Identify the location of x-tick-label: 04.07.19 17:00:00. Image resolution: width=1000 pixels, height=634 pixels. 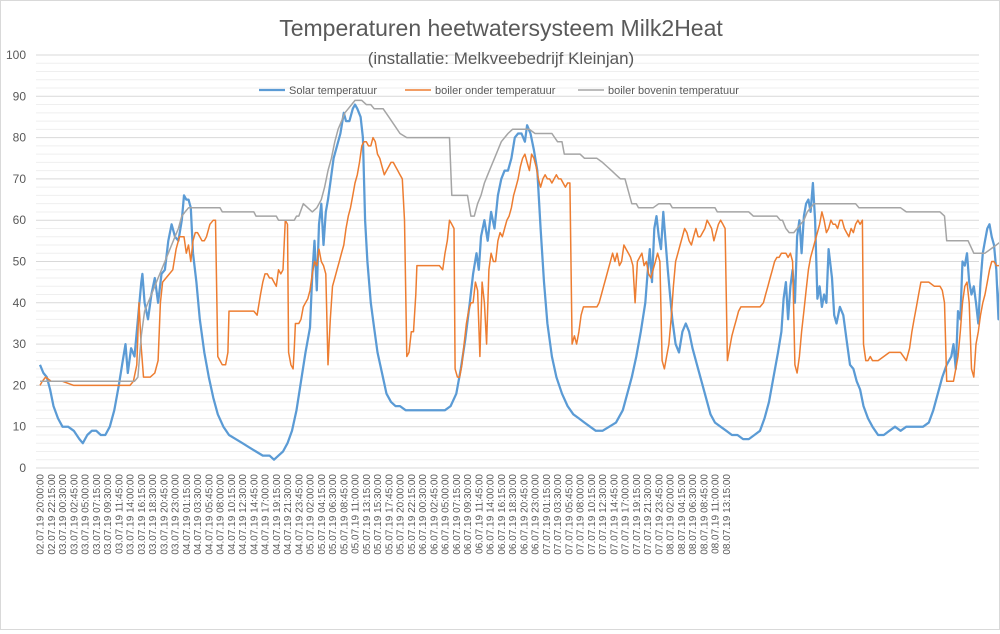
(266, 514).